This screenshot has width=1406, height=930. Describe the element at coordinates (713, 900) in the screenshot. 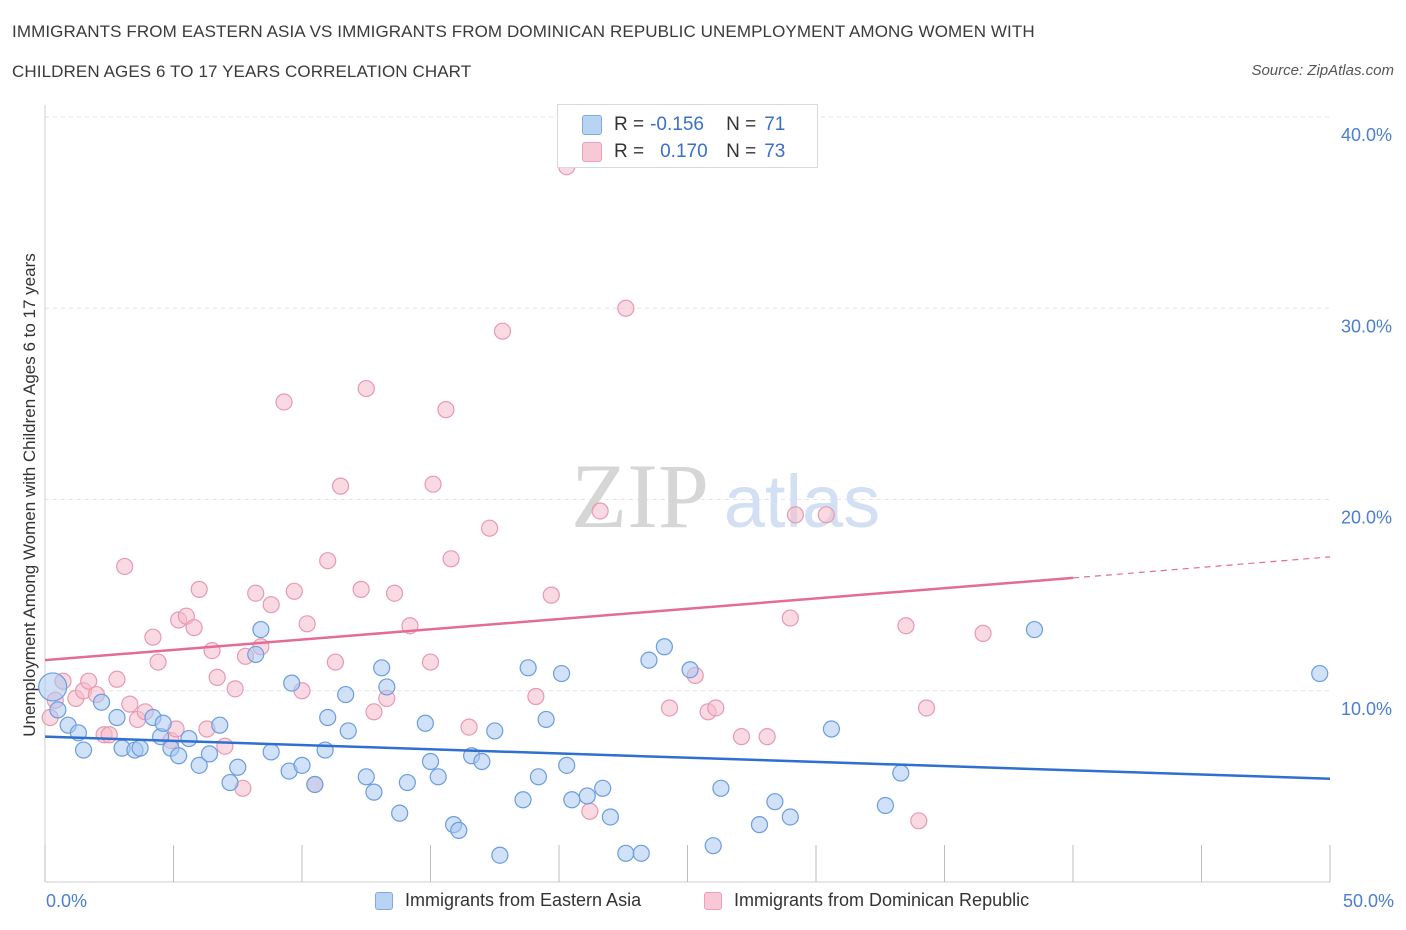

I see `legend-swatch-pink` at that location.